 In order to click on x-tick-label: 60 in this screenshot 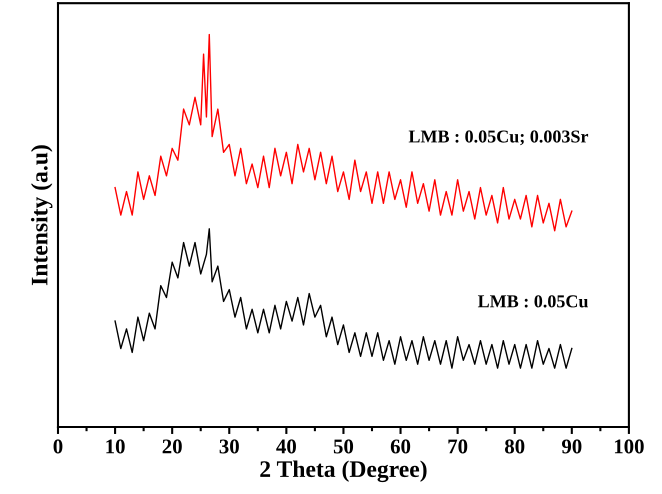, I will do `click(400, 446)`.